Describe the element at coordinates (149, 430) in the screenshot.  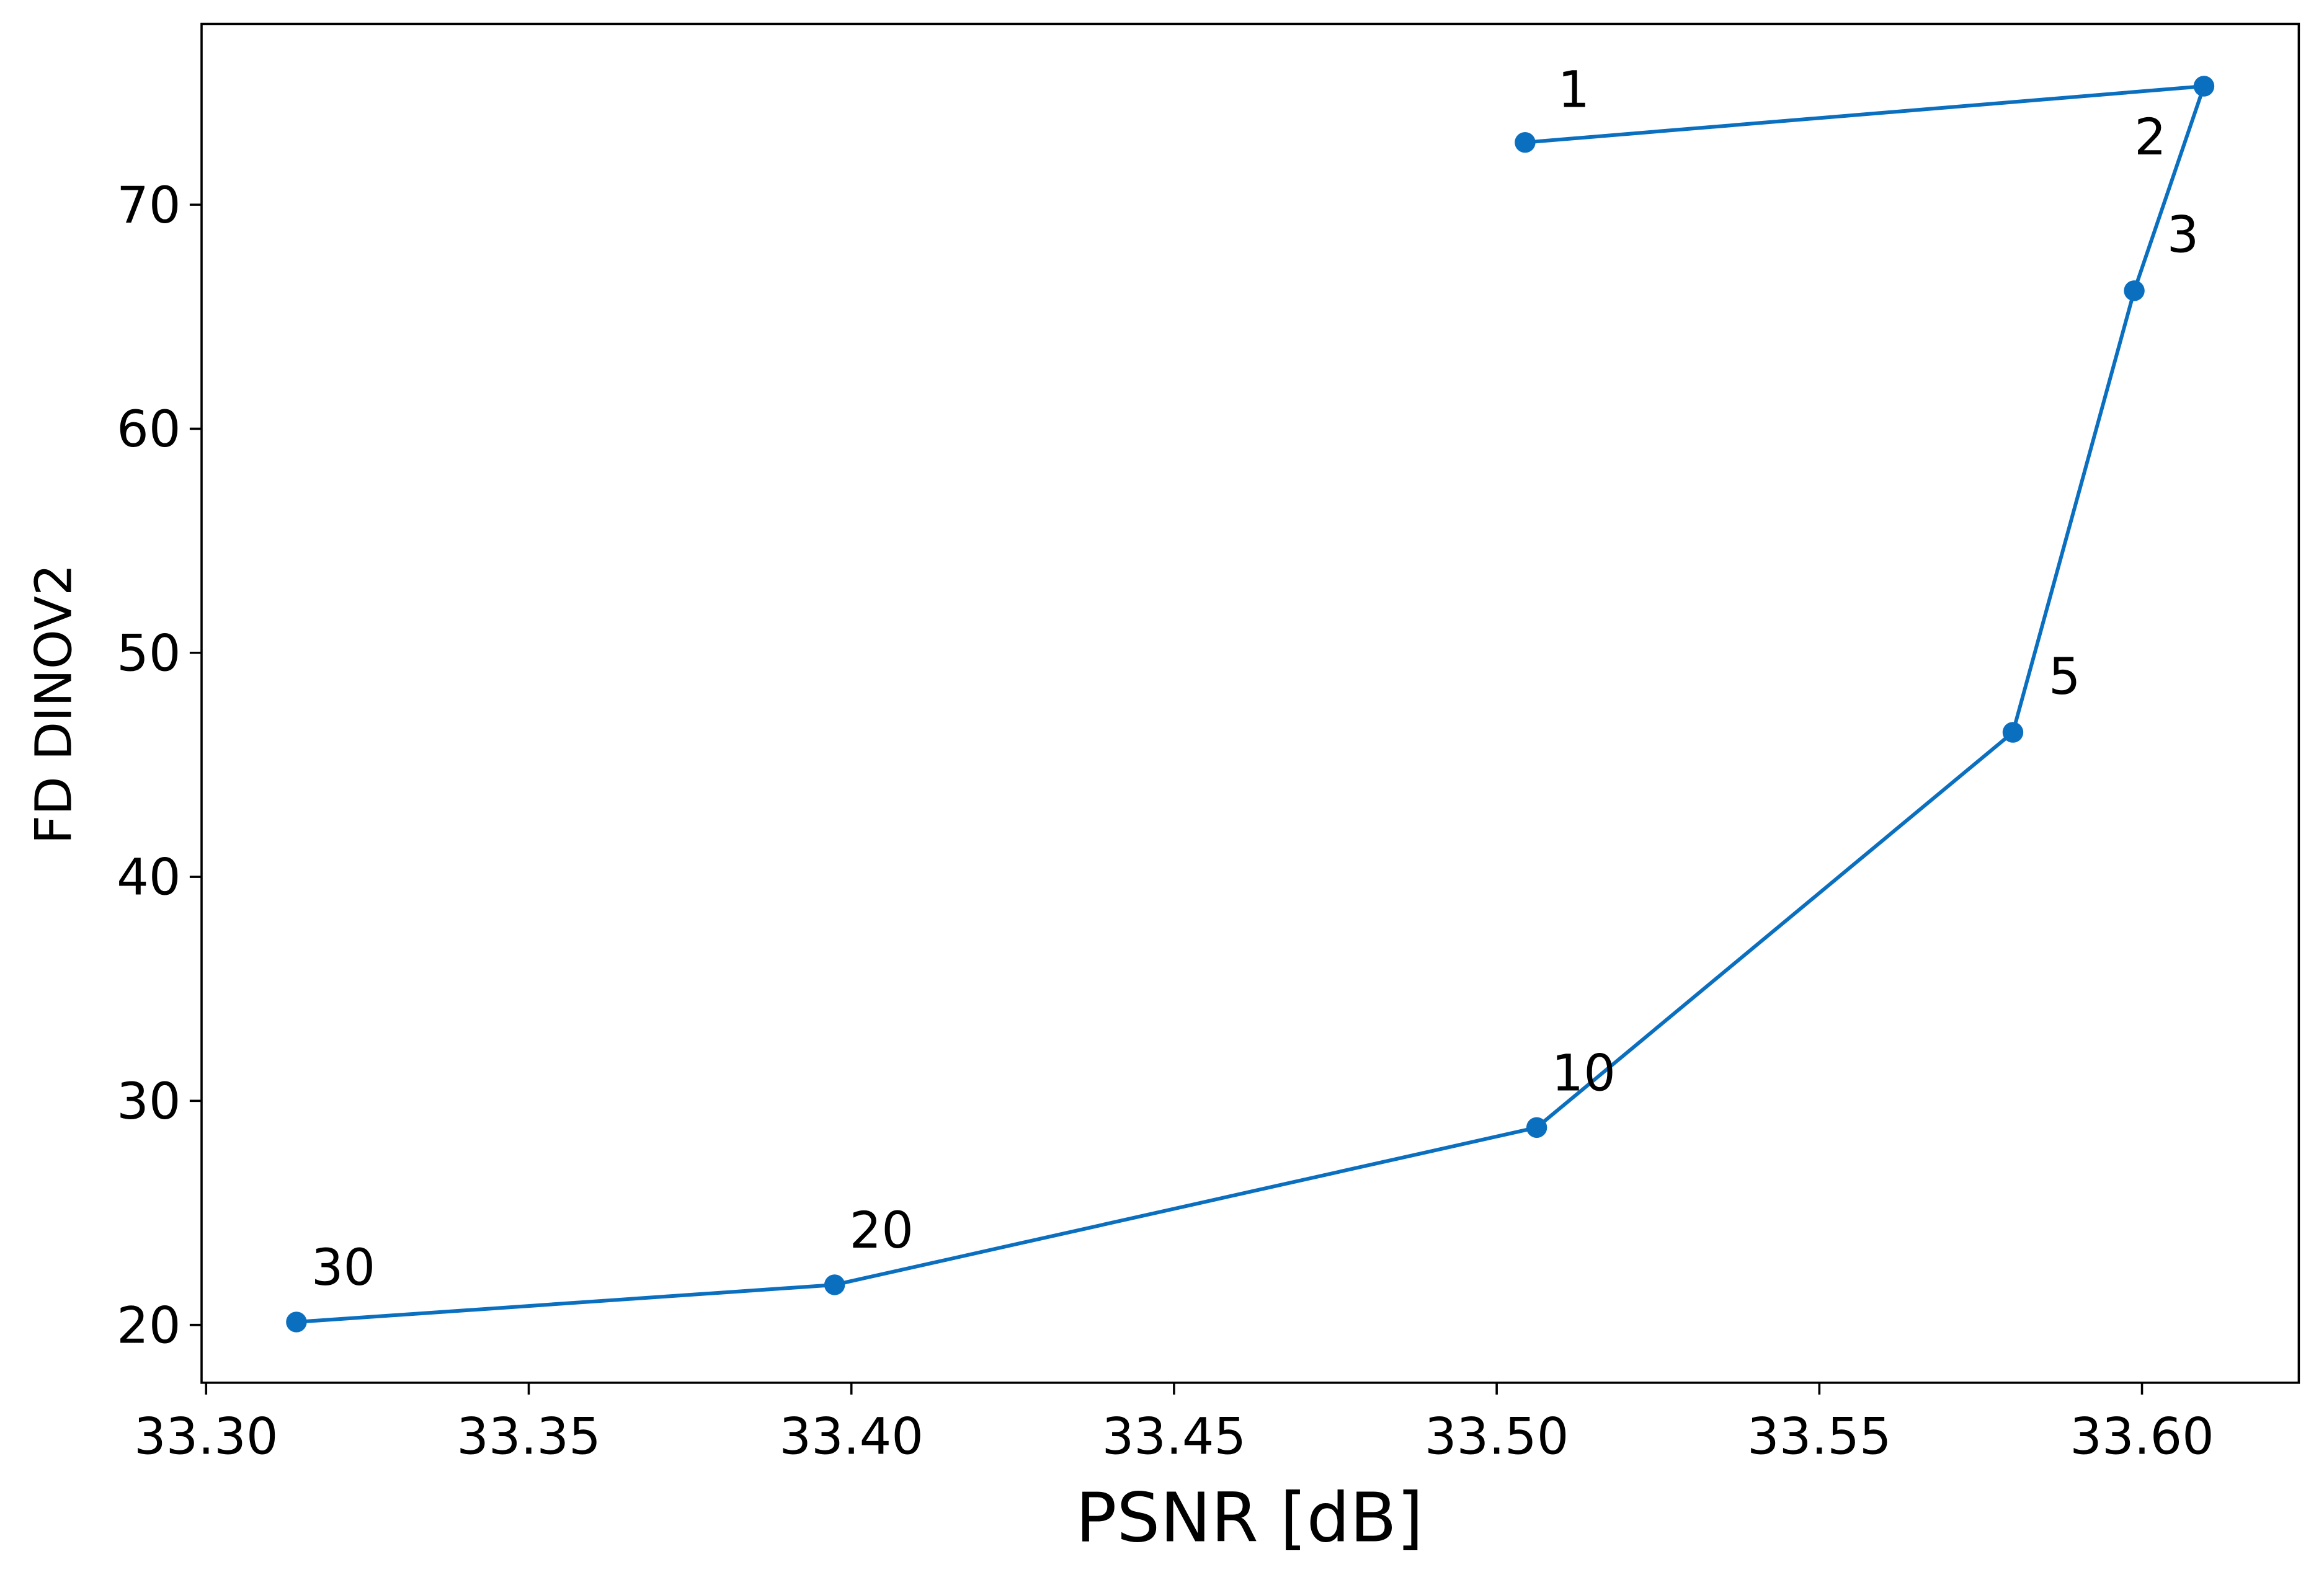
I see `y-tick-label: 60` at that location.